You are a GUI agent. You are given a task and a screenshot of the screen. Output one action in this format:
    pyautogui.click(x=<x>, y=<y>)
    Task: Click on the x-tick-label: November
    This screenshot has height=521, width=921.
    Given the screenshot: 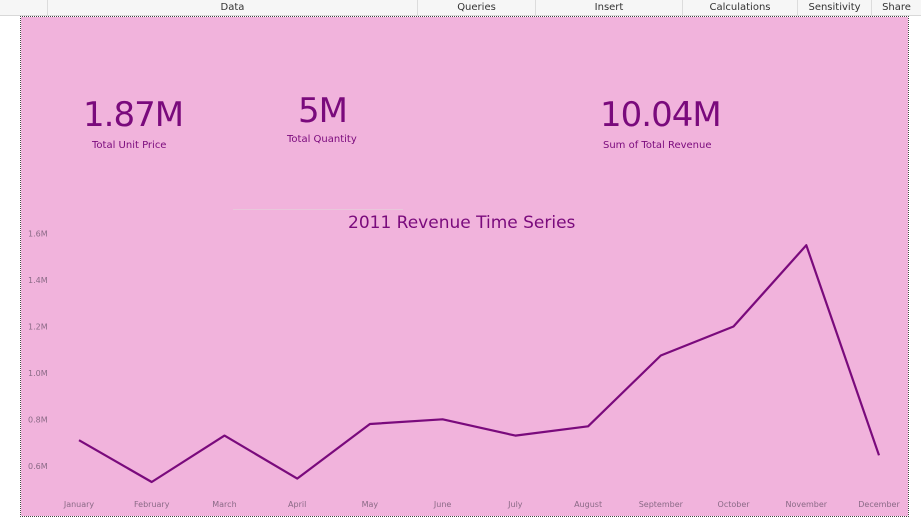 What is the action you would take?
    pyautogui.click(x=806, y=504)
    